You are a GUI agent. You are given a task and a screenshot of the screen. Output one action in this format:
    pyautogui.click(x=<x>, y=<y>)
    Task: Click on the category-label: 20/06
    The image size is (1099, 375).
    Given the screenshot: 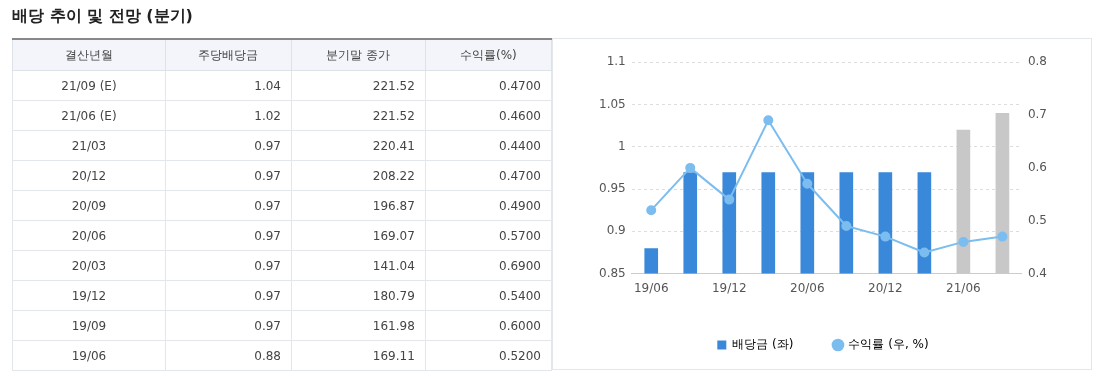 What is the action you would take?
    pyautogui.click(x=89, y=235)
    